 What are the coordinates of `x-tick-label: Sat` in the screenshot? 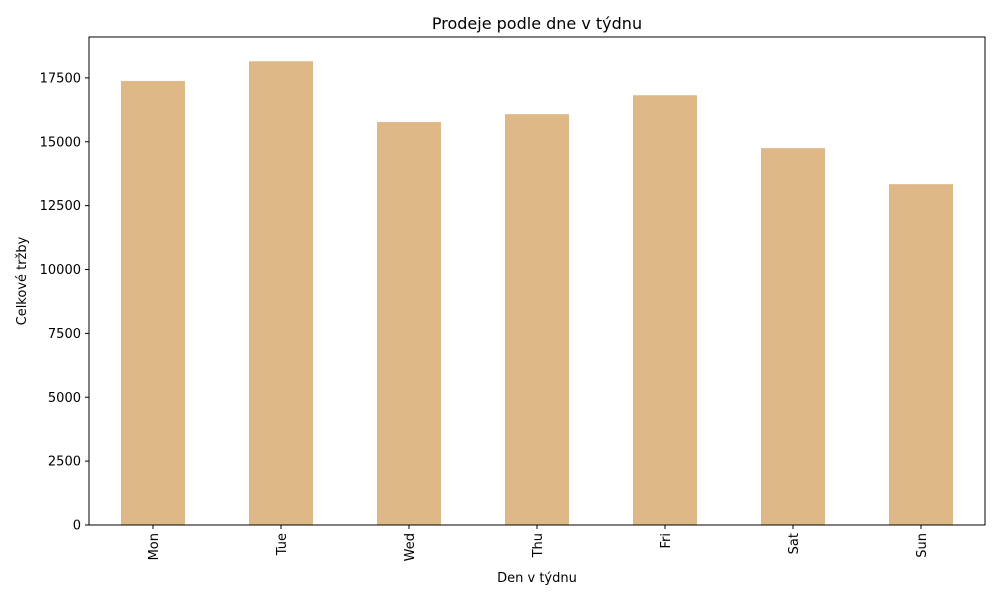 It's located at (794, 543).